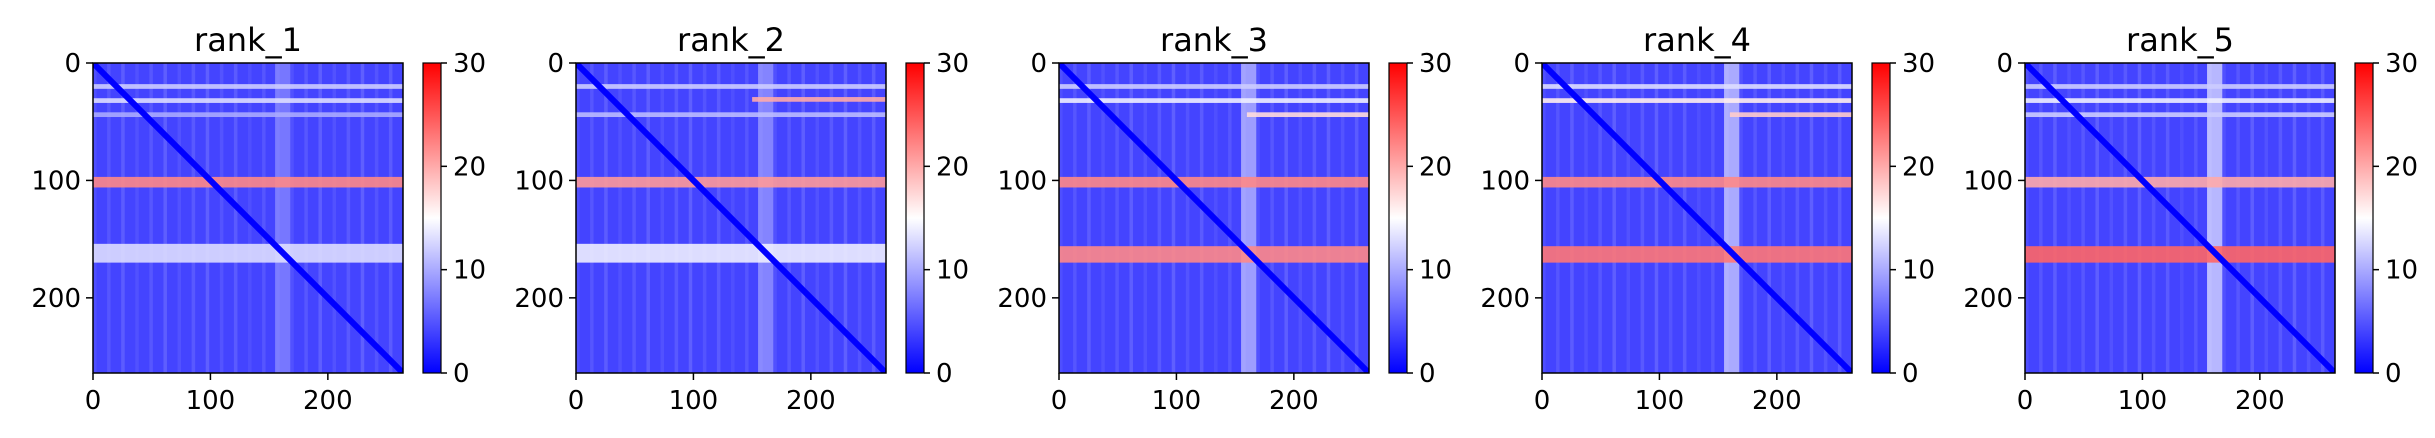 The height and width of the screenshot is (438, 2435). I want to click on panel-title: rank_1, so click(248, 40).